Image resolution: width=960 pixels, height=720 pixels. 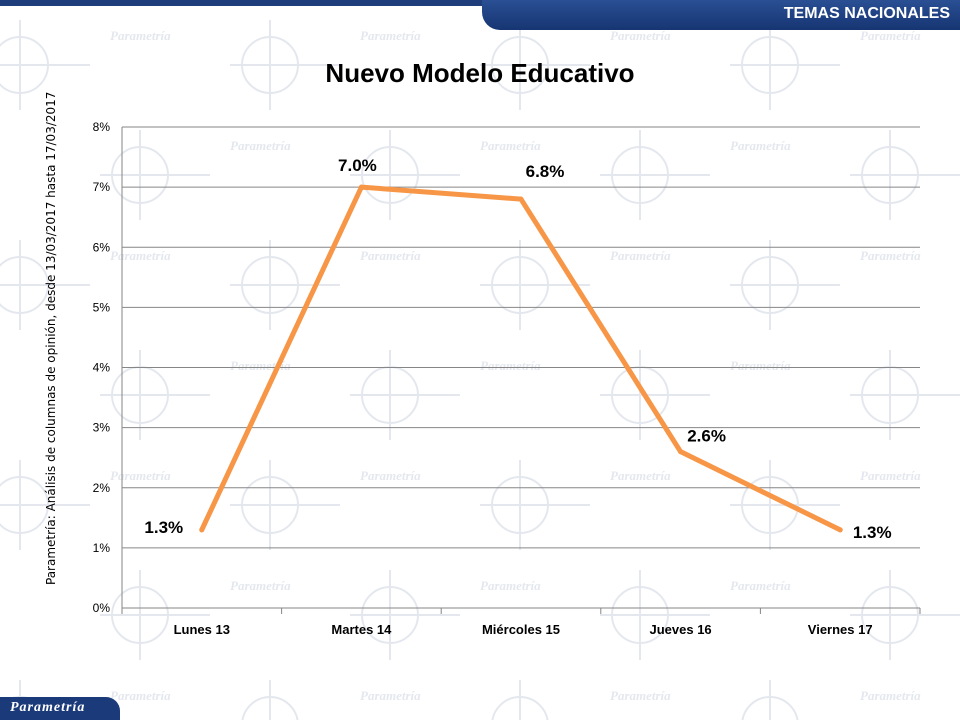 I want to click on y-tick-label: 2%, so click(x=102, y=488).